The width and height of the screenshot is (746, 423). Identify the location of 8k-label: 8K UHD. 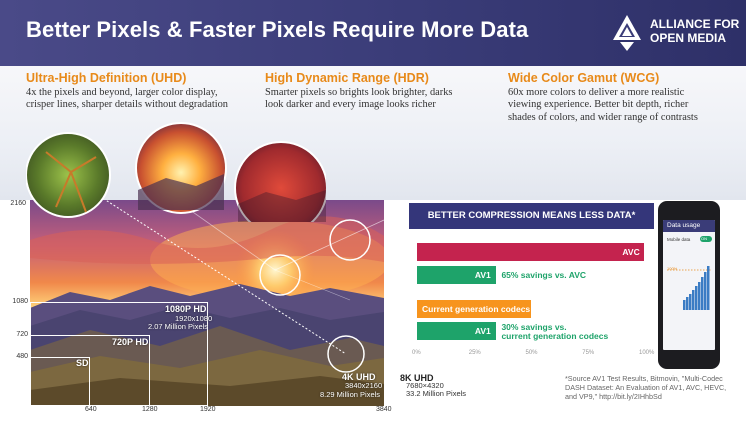
(417, 378).